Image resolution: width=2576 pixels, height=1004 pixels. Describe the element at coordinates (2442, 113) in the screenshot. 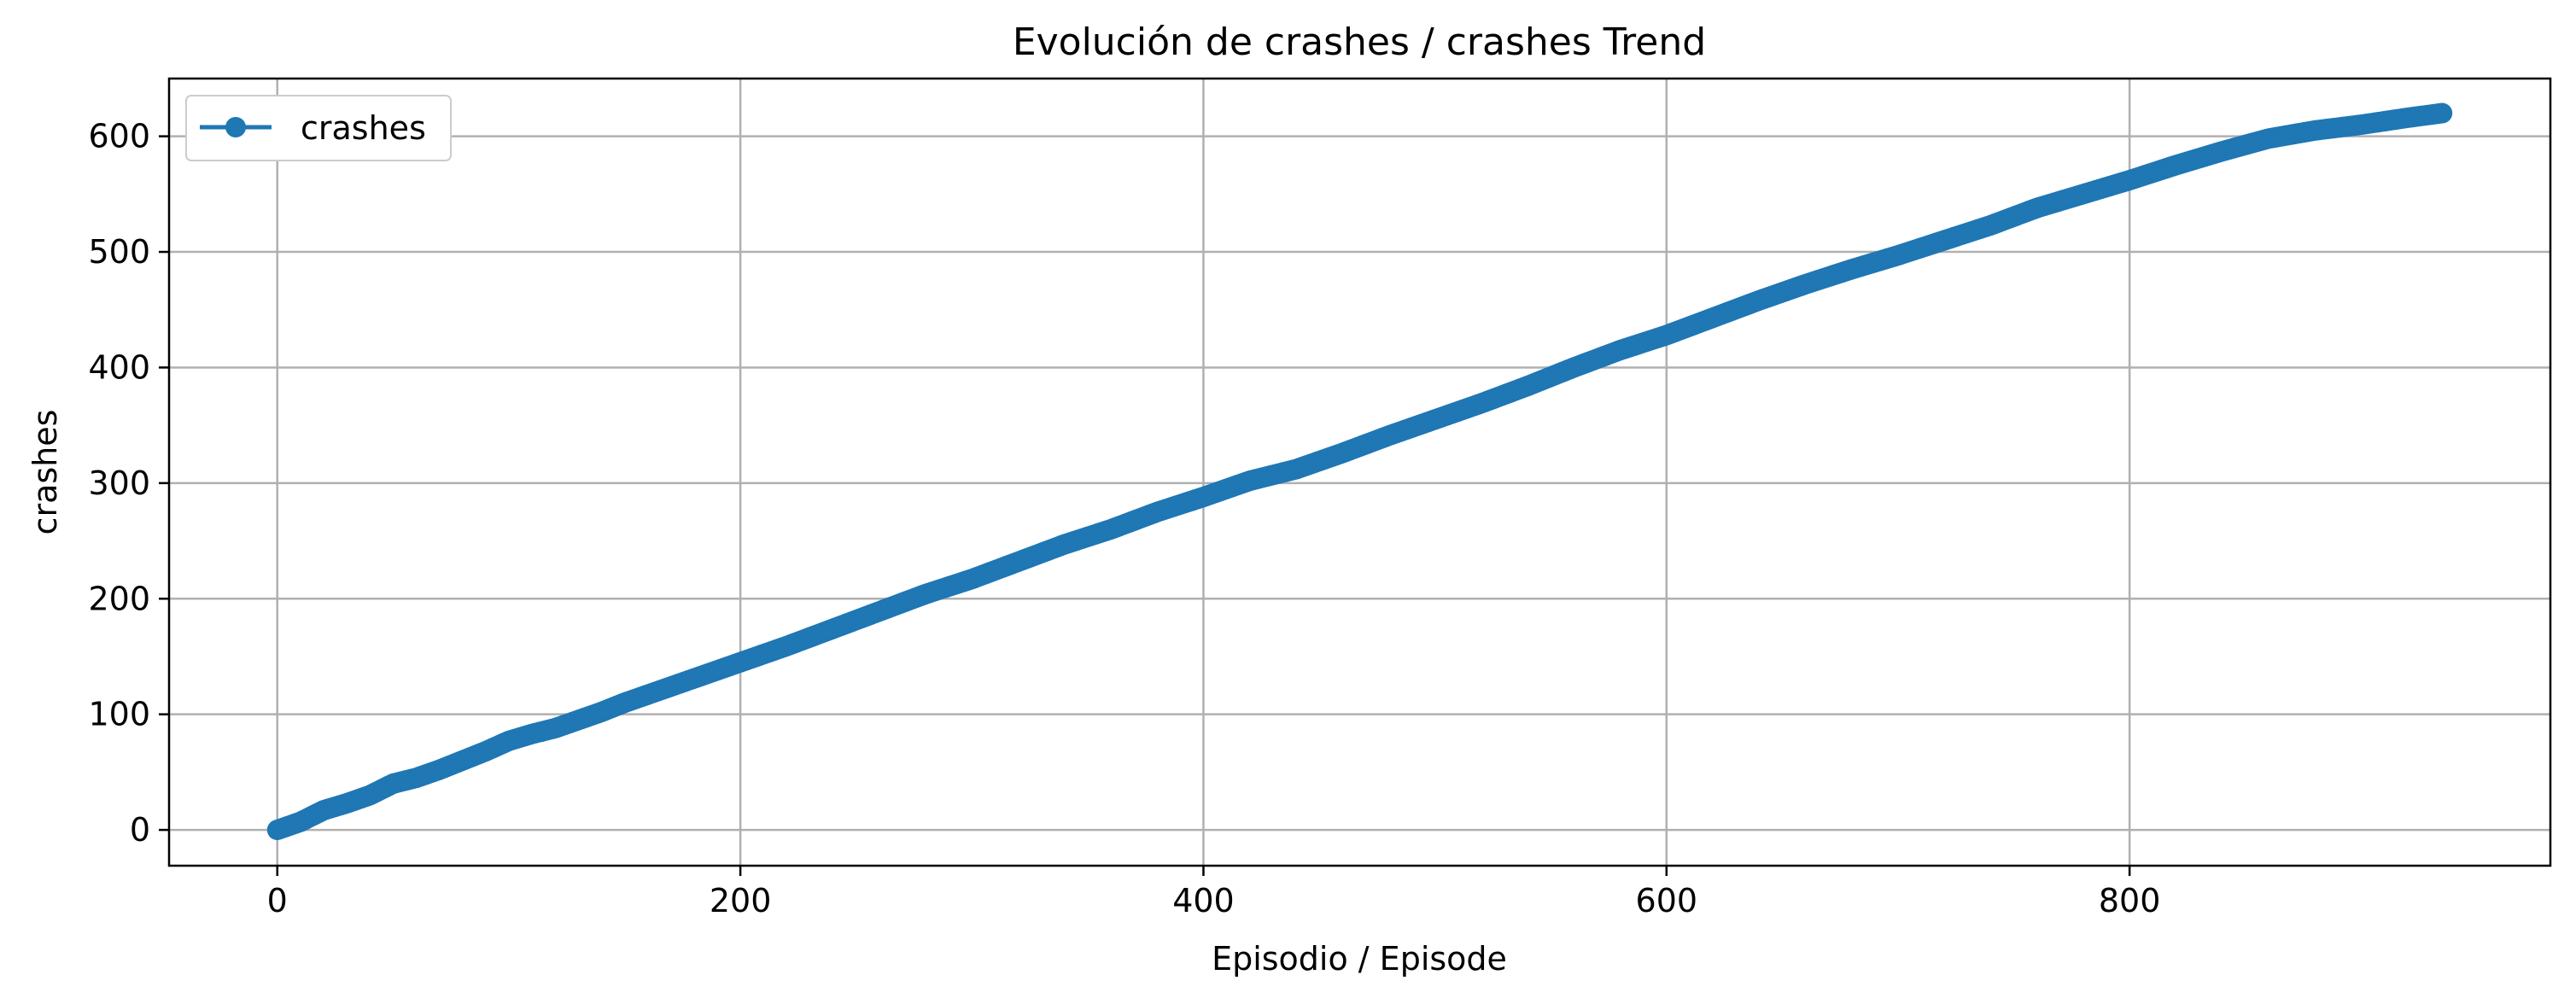

I see `data-point` at that location.